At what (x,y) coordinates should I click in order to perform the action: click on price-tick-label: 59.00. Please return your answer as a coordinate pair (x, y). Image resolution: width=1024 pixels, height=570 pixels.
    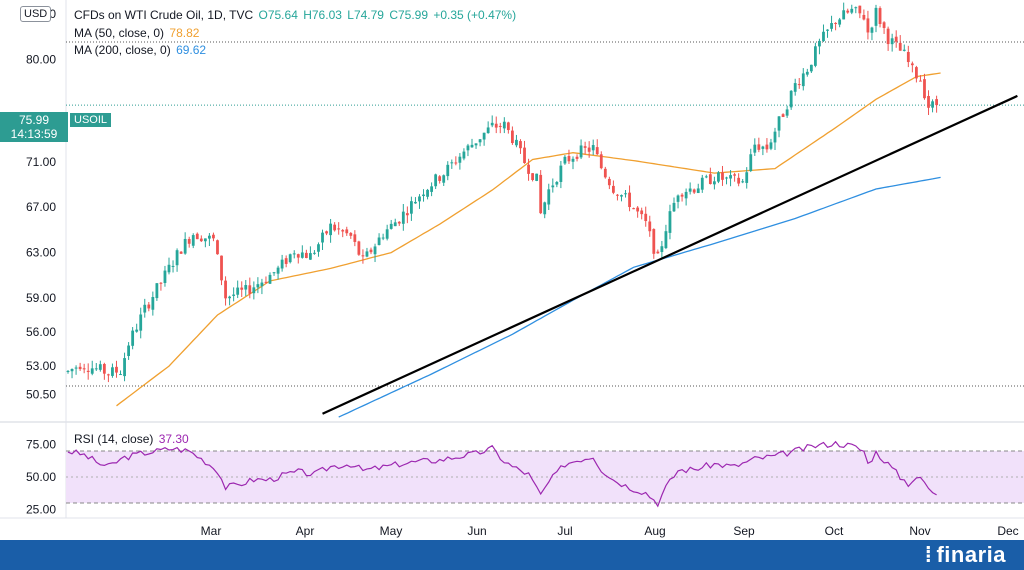
    Looking at the image, I should click on (41, 298).